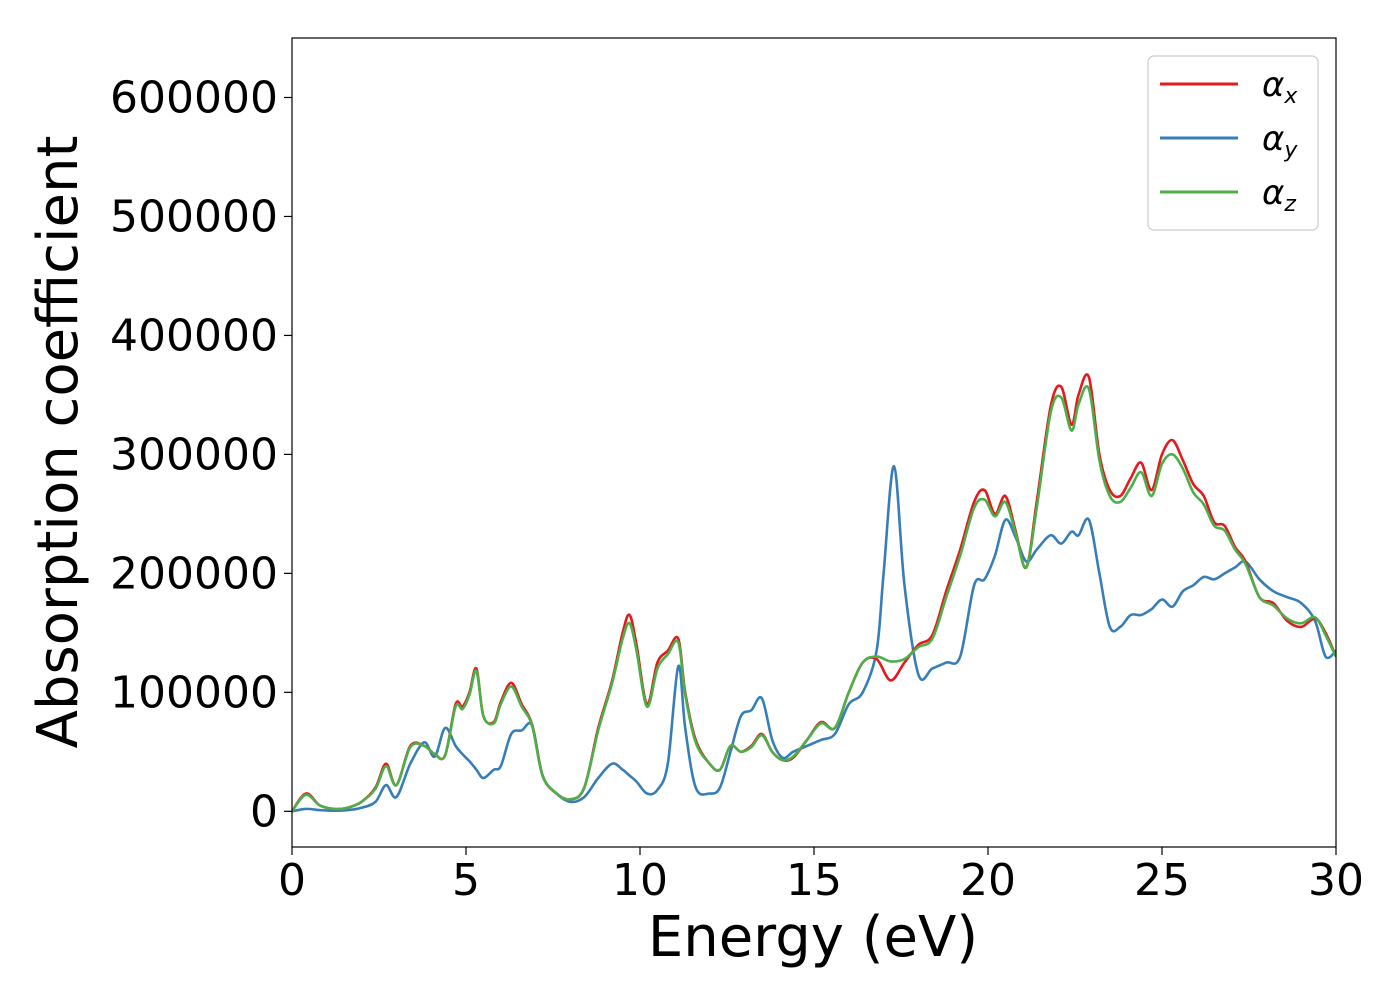  I want to click on legend-label-y: αy, so click(1280, 141).